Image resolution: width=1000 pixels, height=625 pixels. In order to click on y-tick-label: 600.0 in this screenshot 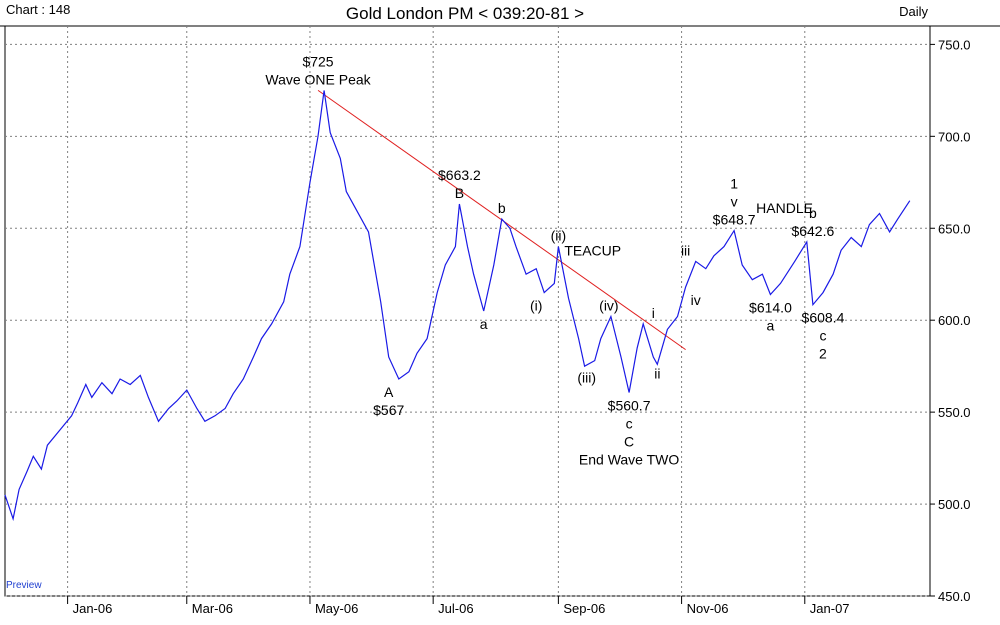, I will do `click(954, 320)`.